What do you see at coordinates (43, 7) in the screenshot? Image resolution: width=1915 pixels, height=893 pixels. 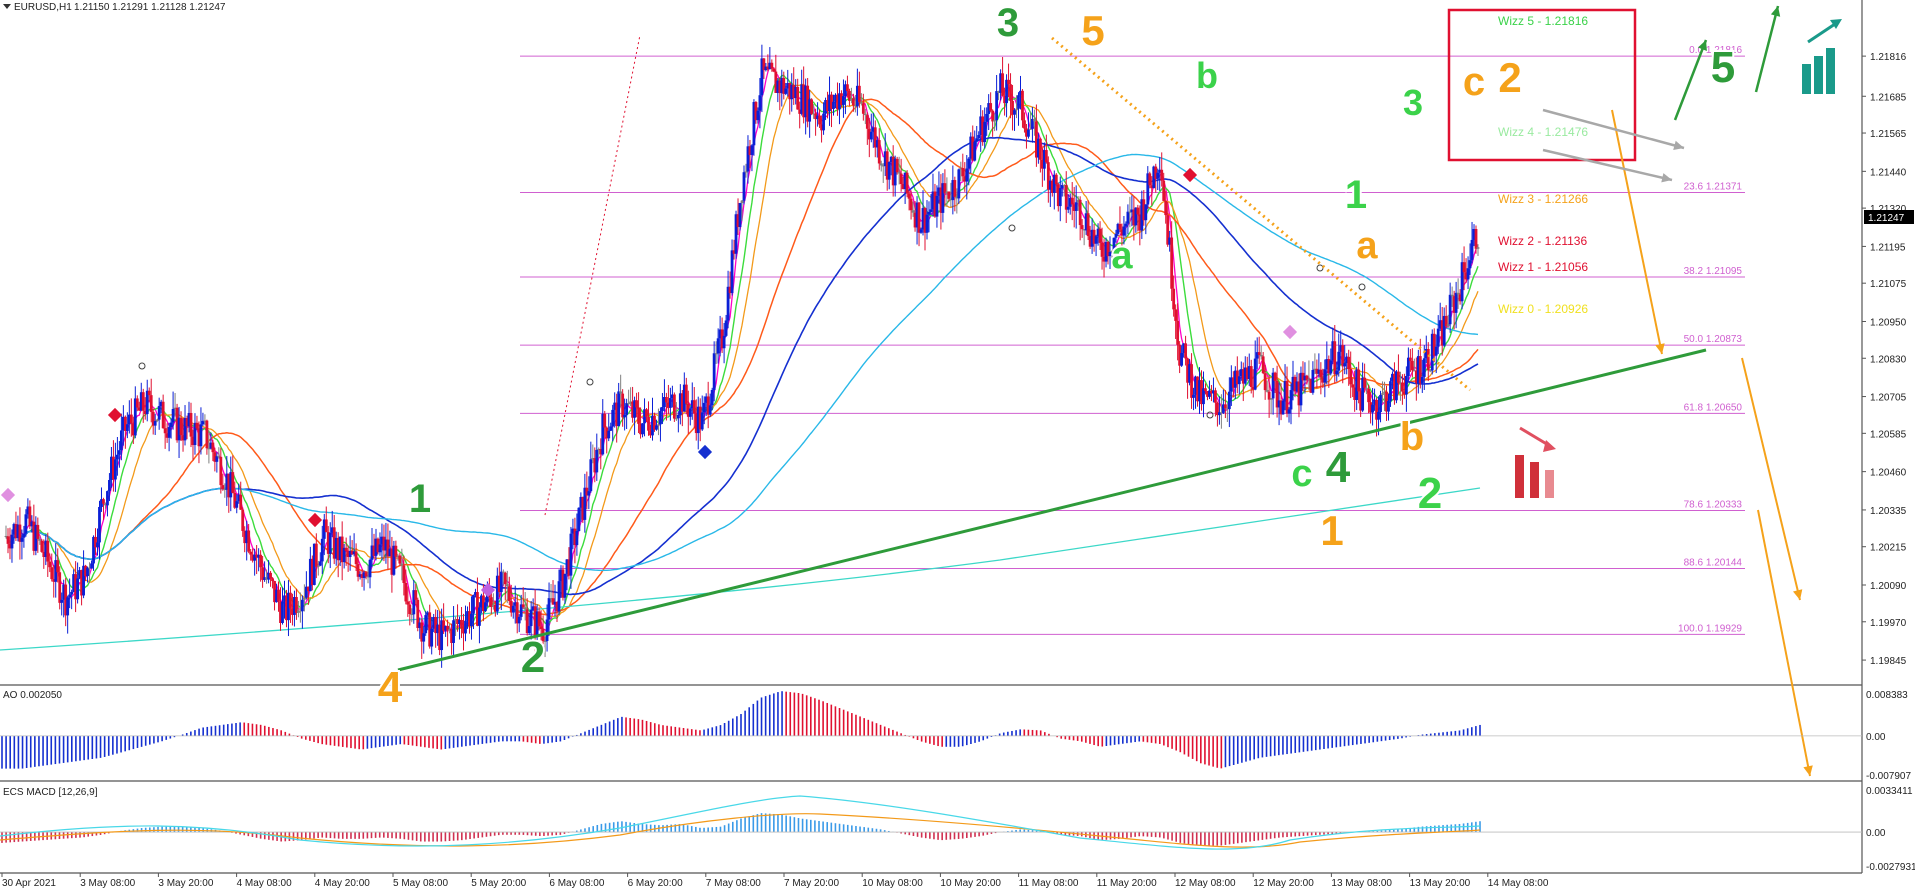 I see `symbol-label: EURUSD,H1` at bounding box center [43, 7].